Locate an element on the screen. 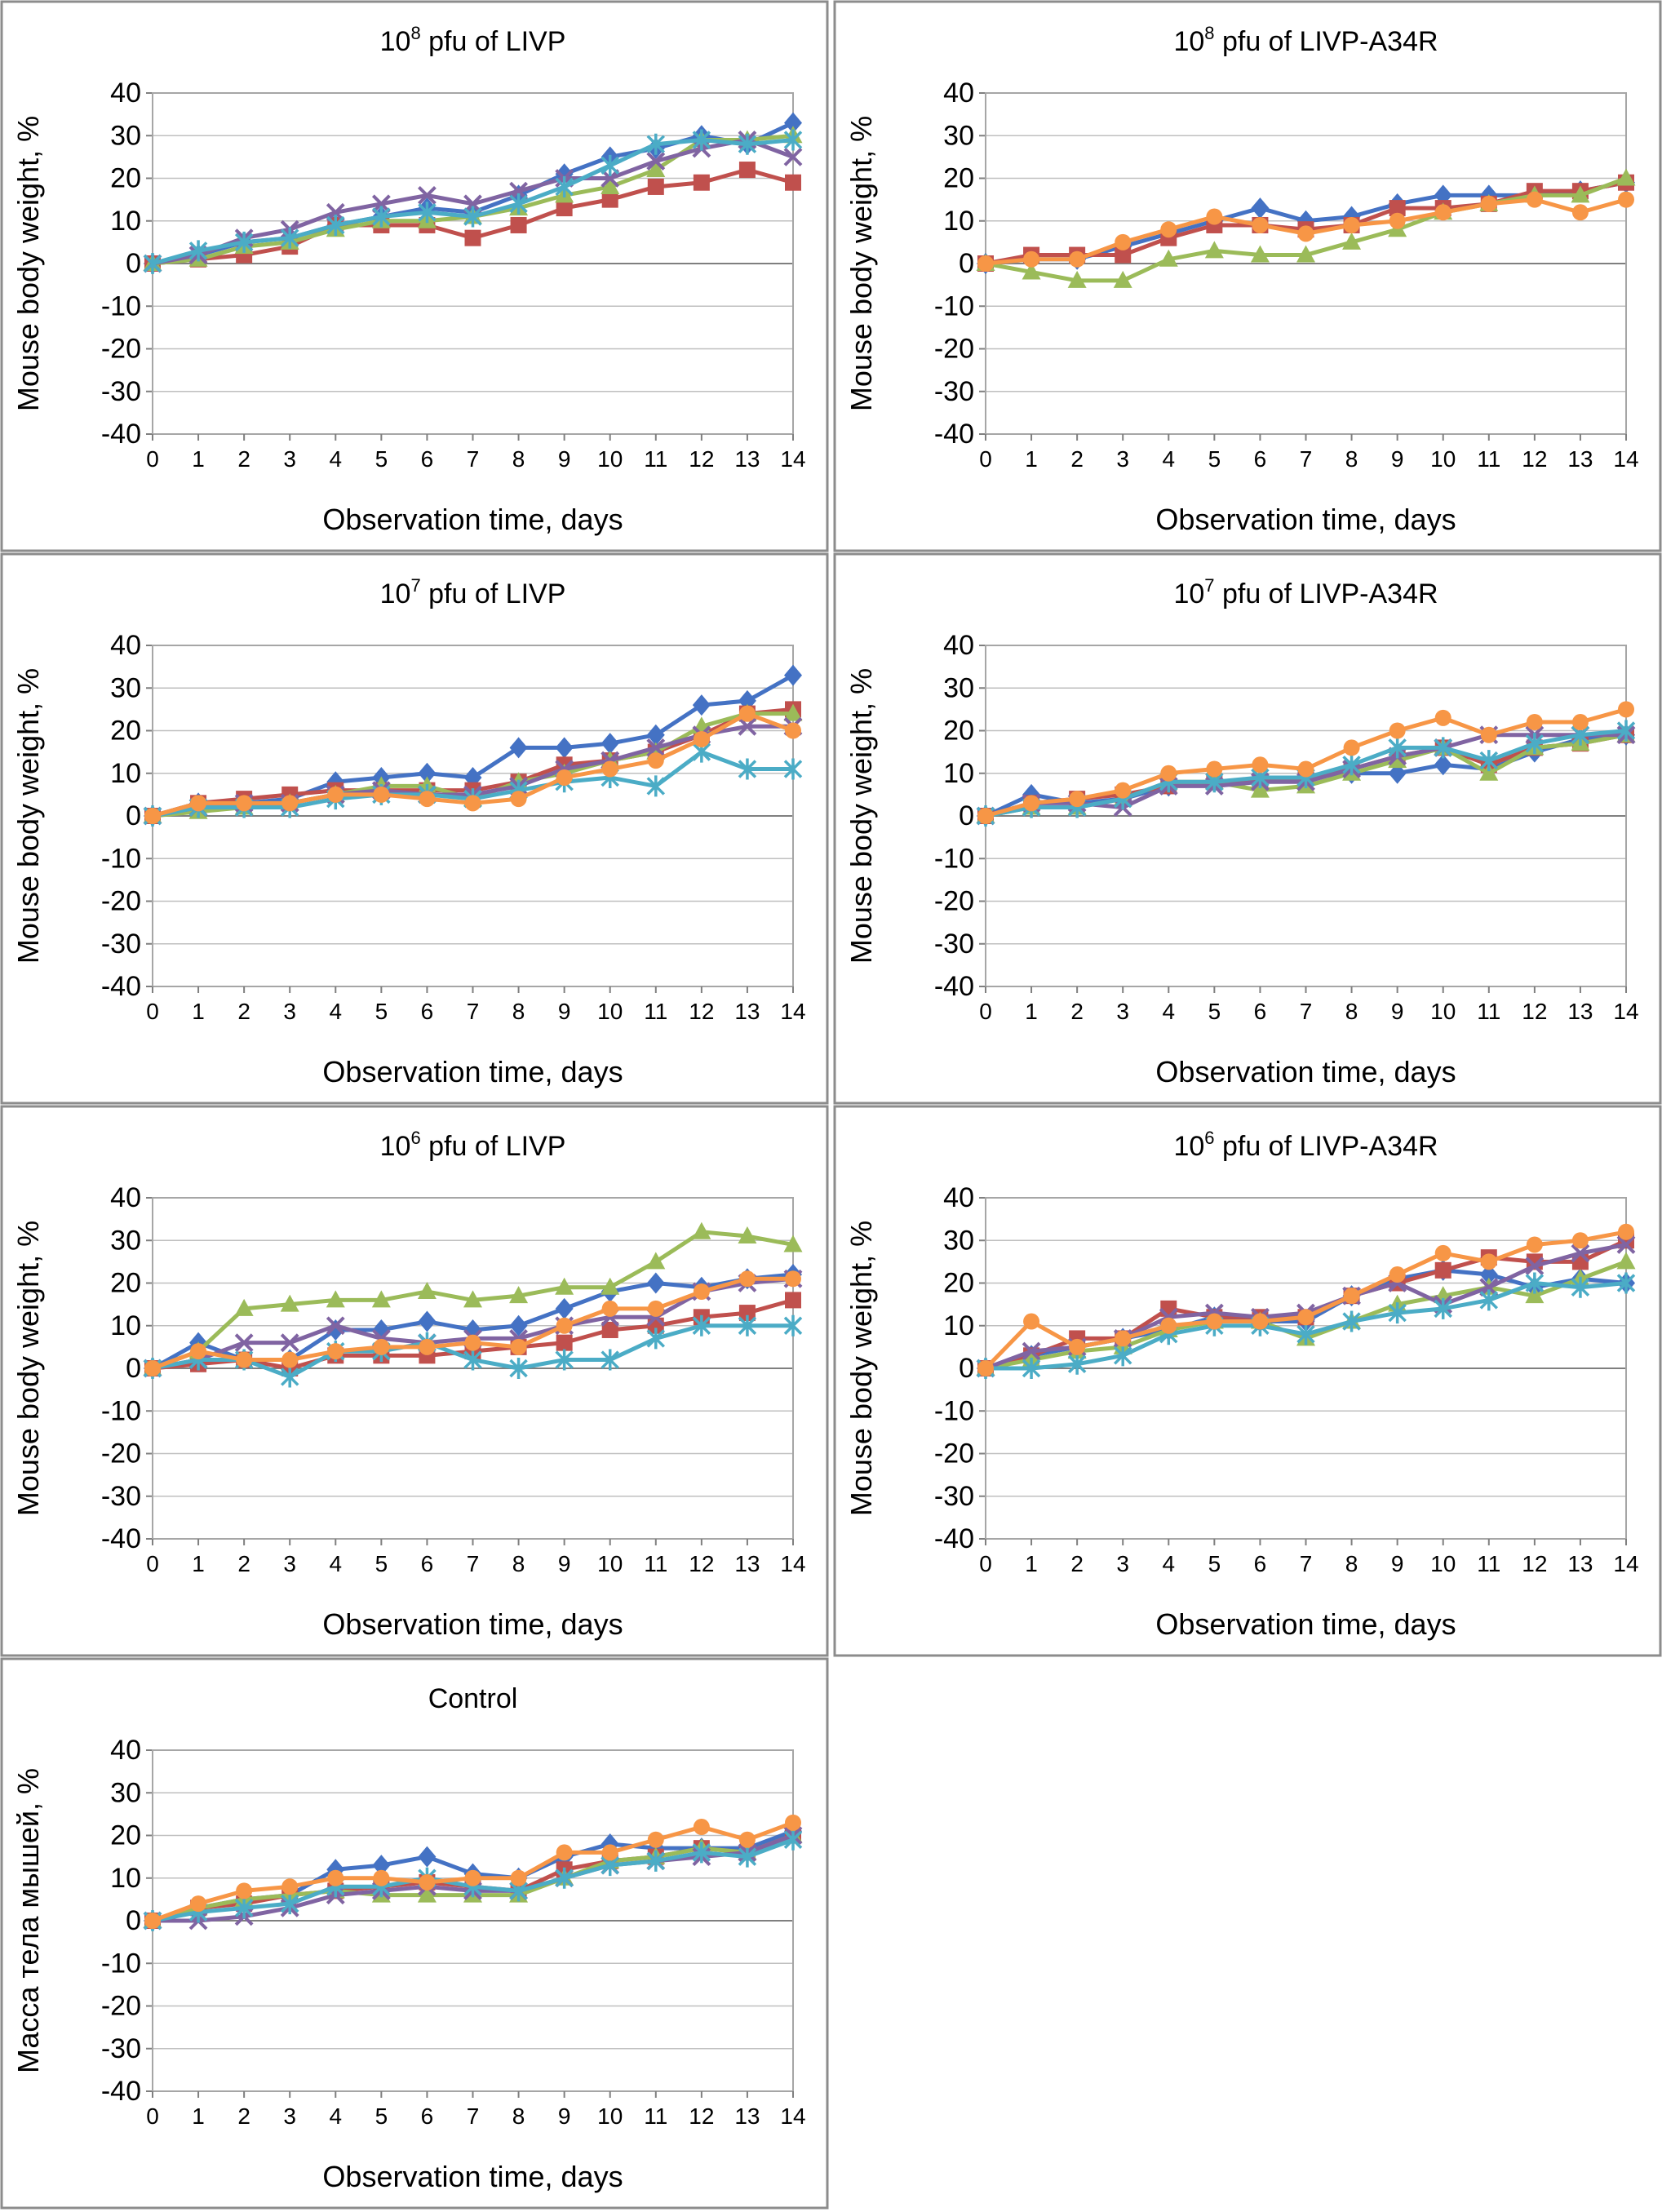 The image size is (1662, 2212). x-tick-label: 8 is located at coordinates (1352, 1011).